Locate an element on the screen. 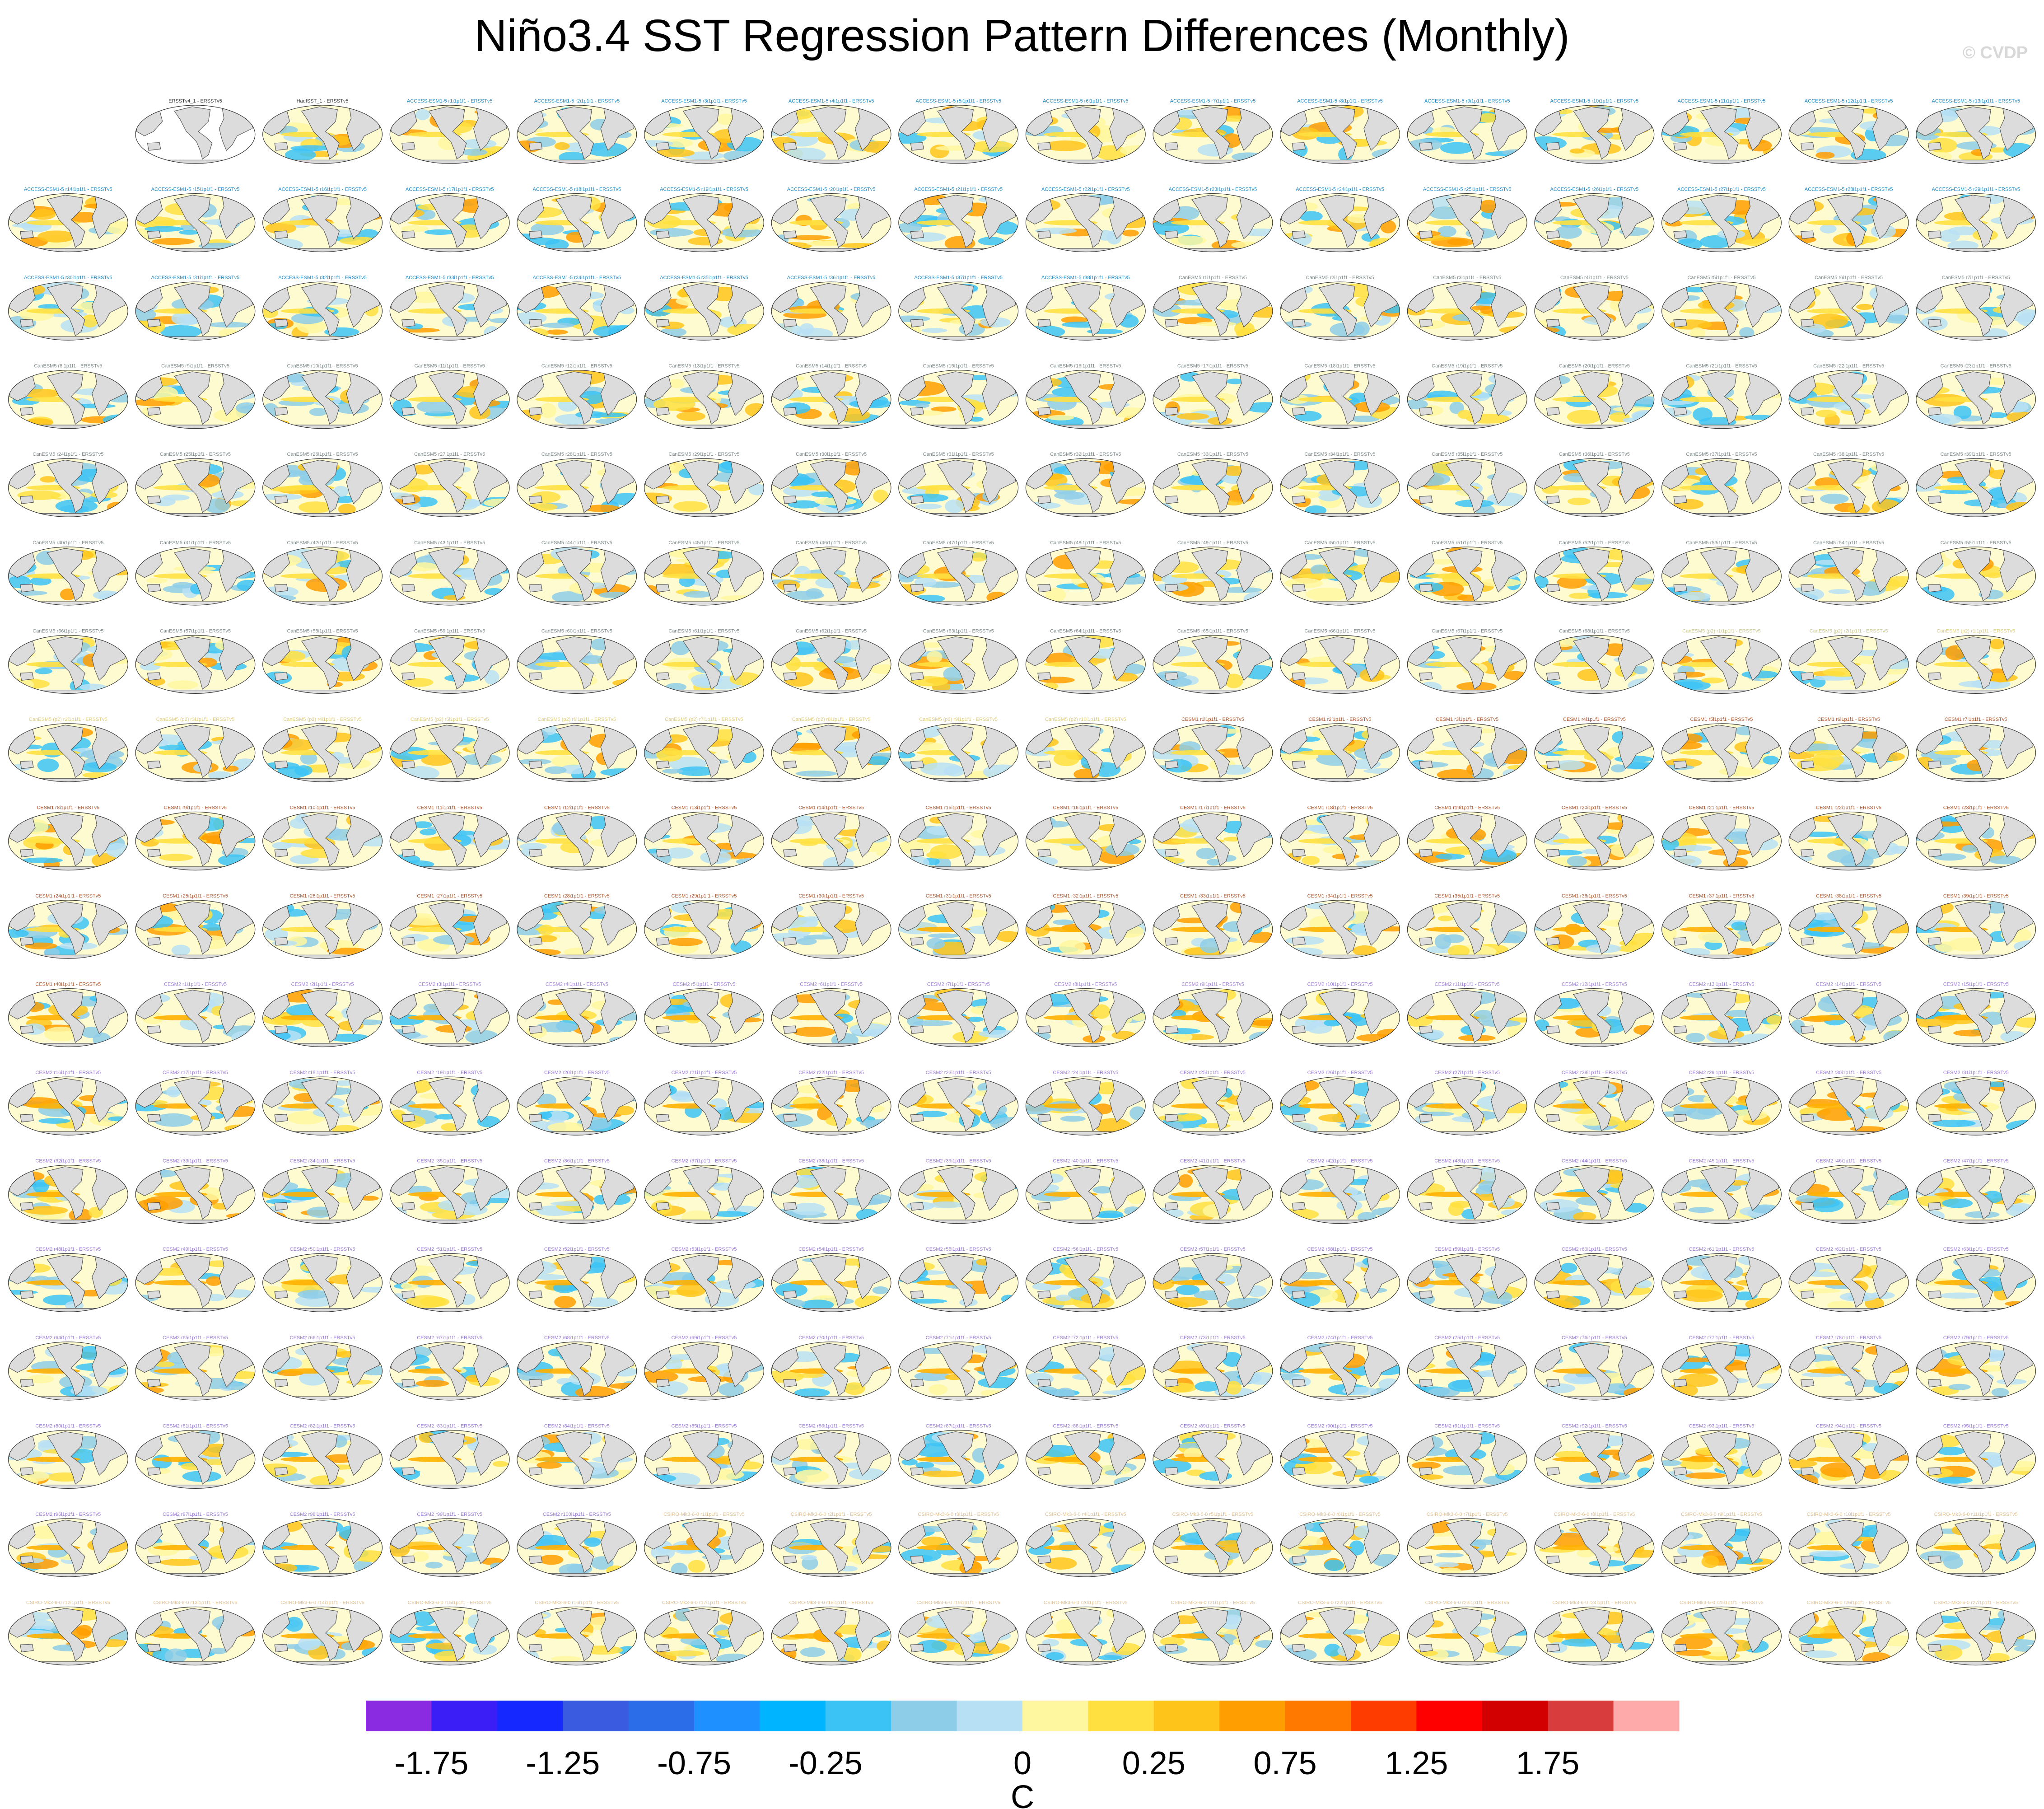  map-panel: CESM2 r71i1p1f1 - ERSSTv5 is located at coordinates (959, 1368).